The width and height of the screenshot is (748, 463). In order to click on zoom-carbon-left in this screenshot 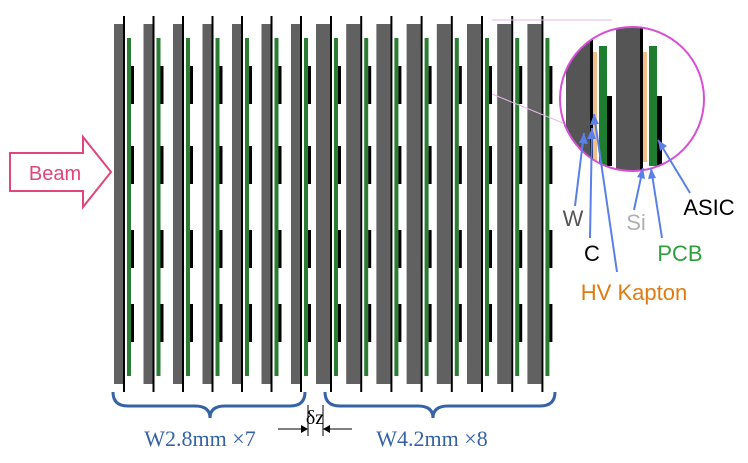, I will do `click(591, 99)`.